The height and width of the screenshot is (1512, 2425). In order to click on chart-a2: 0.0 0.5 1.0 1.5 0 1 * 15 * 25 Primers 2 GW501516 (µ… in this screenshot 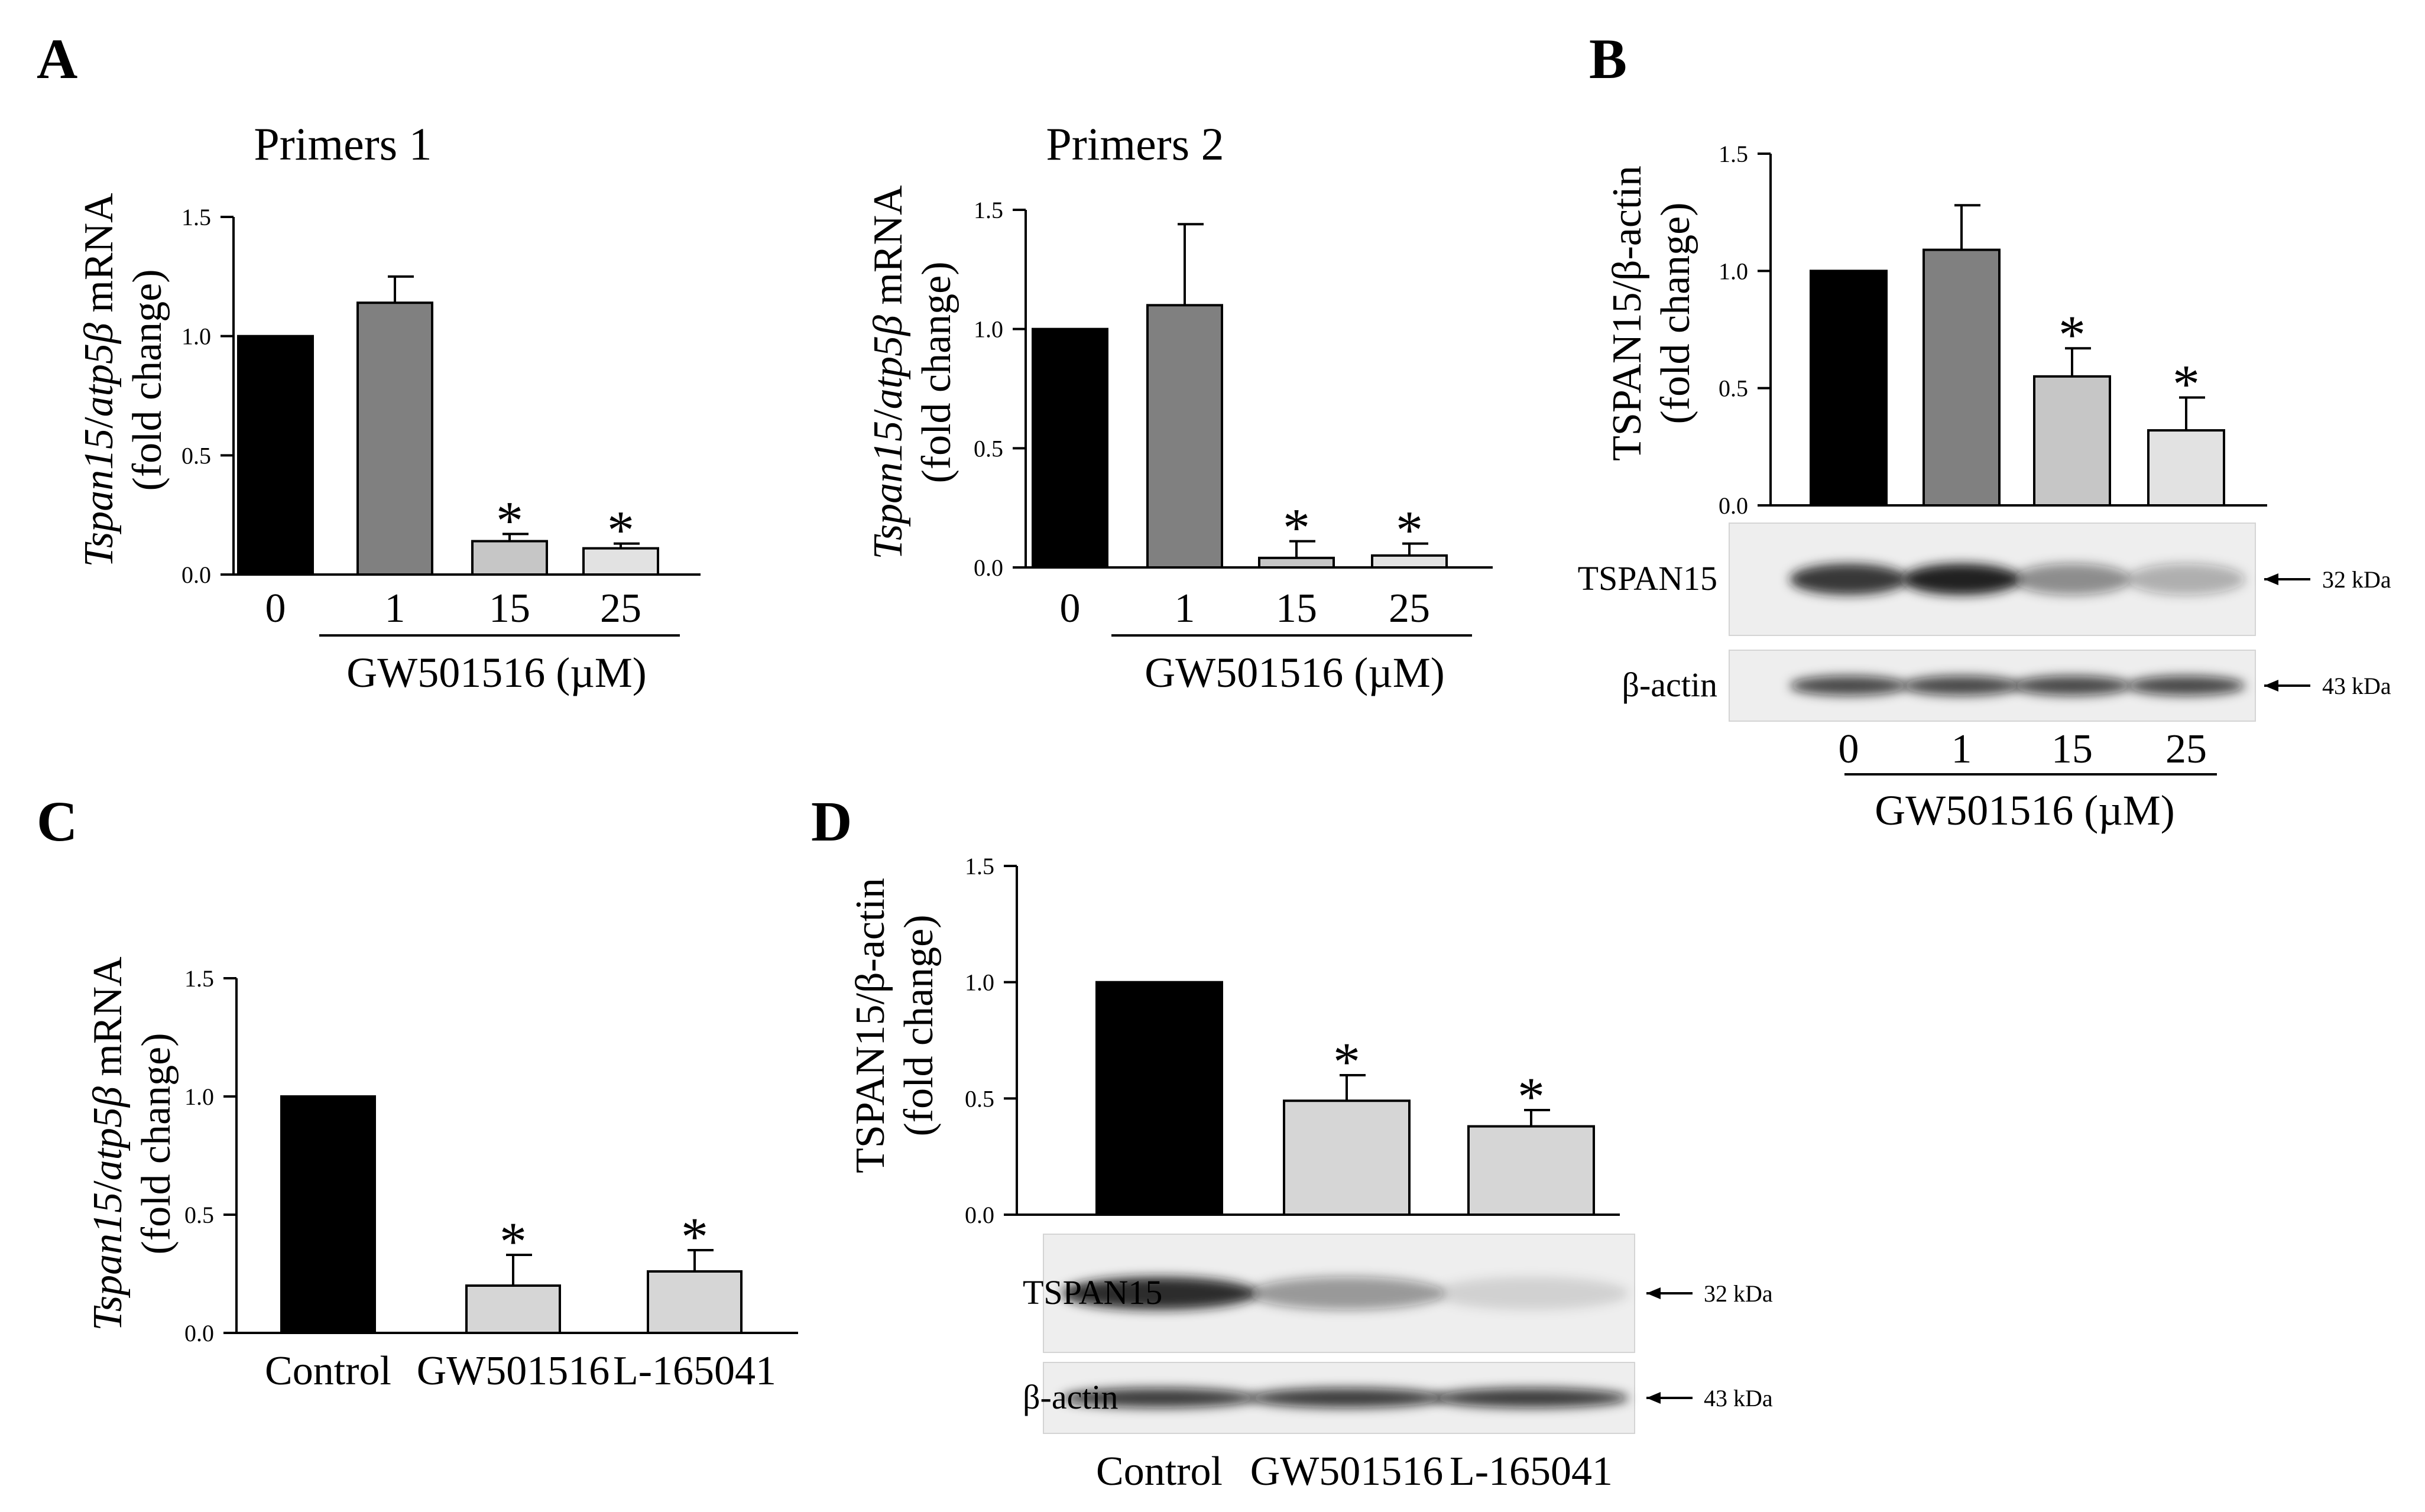, I will do `click(1179, 407)`.